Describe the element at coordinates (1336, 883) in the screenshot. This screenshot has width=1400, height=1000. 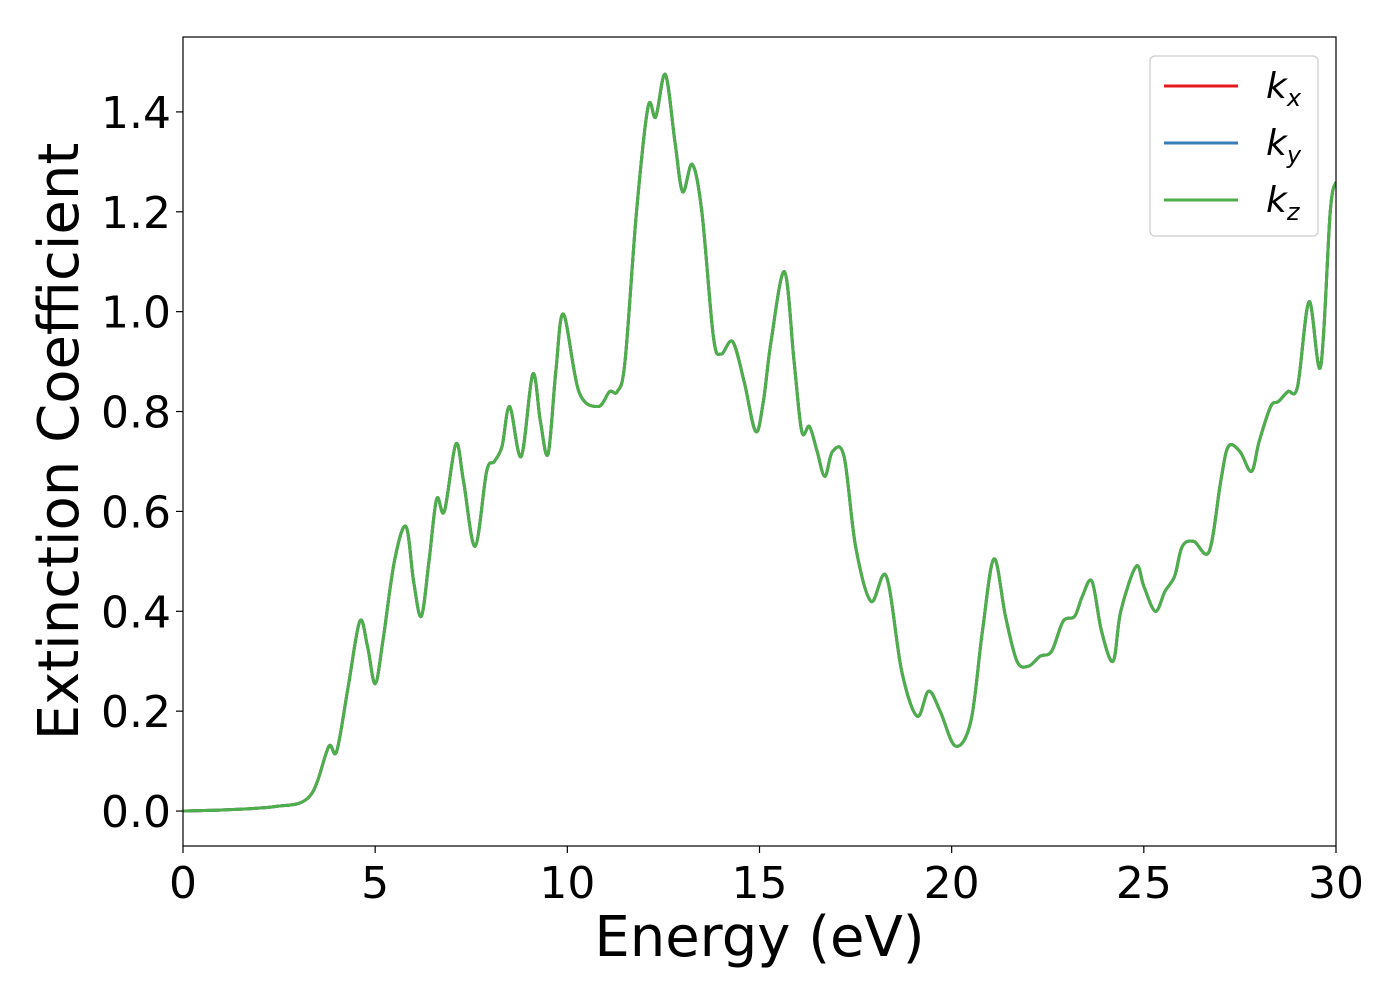
I see `x-tick-label: 30` at that location.